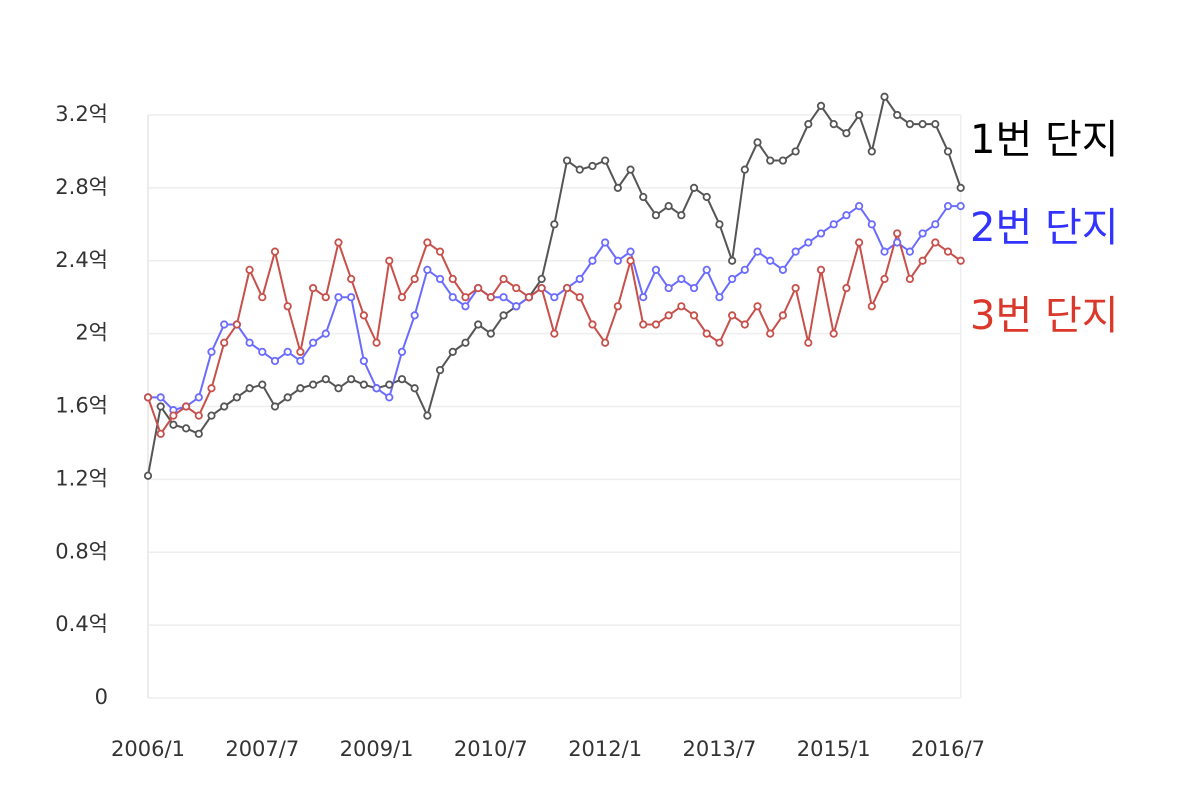 The width and height of the screenshot is (1193, 798). What do you see at coordinates (81, 114) in the screenshot?
I see `y-tick-label: 3.2억` at bounding box center [81, 114].